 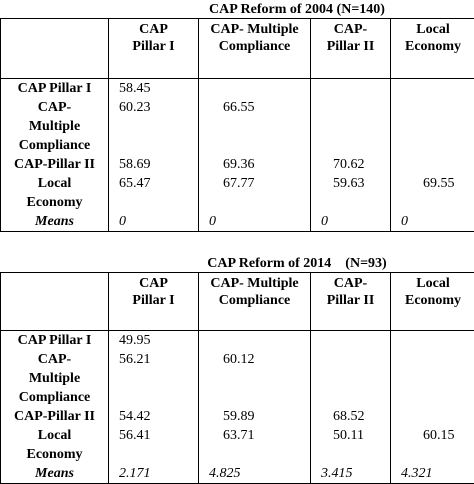 What do you see at coordinates (351, 416) in the screenshot?
I see `table-cell: 68.52` at bounding box center [351, 416].